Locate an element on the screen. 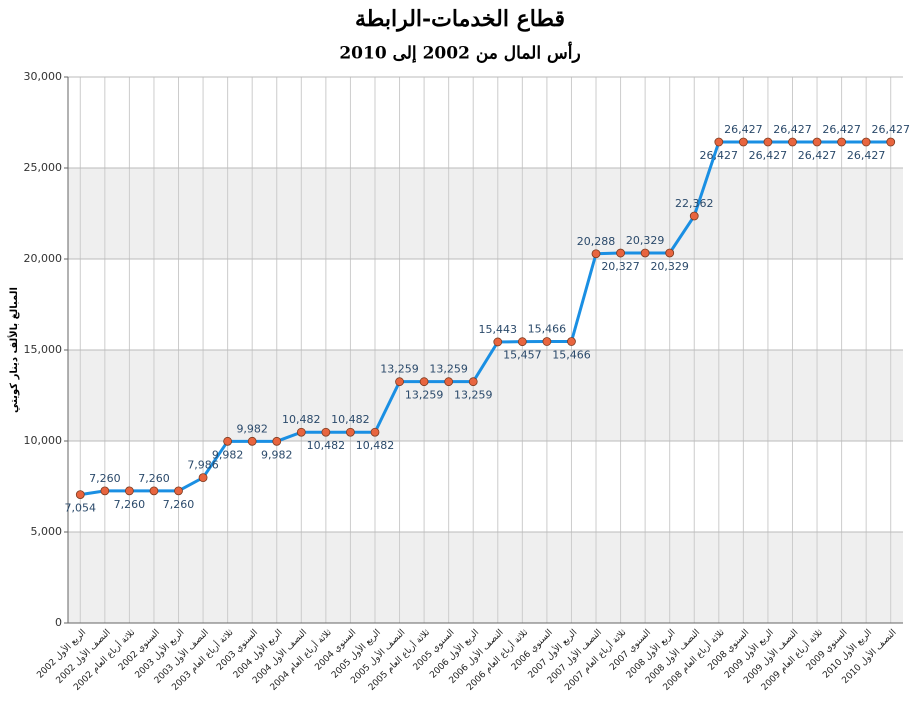 This screenshot has height=711, width=915. y-axis-title: المبالغ بالألف دينار كويتي is located at coordinates (13, 350).